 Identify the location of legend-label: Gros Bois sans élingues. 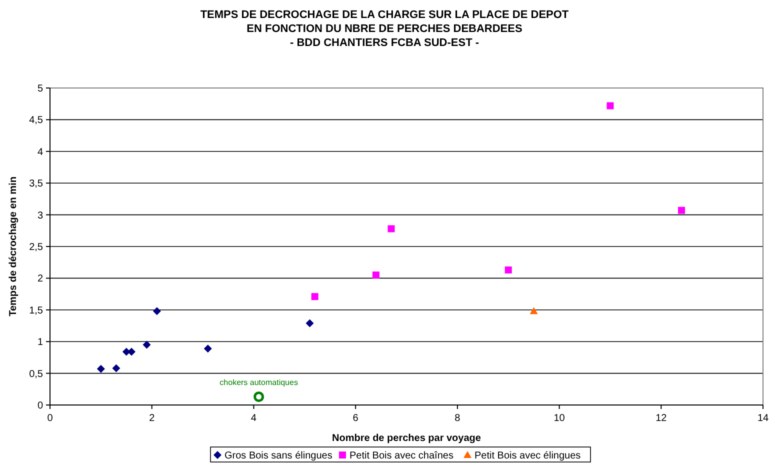
(278, 456).